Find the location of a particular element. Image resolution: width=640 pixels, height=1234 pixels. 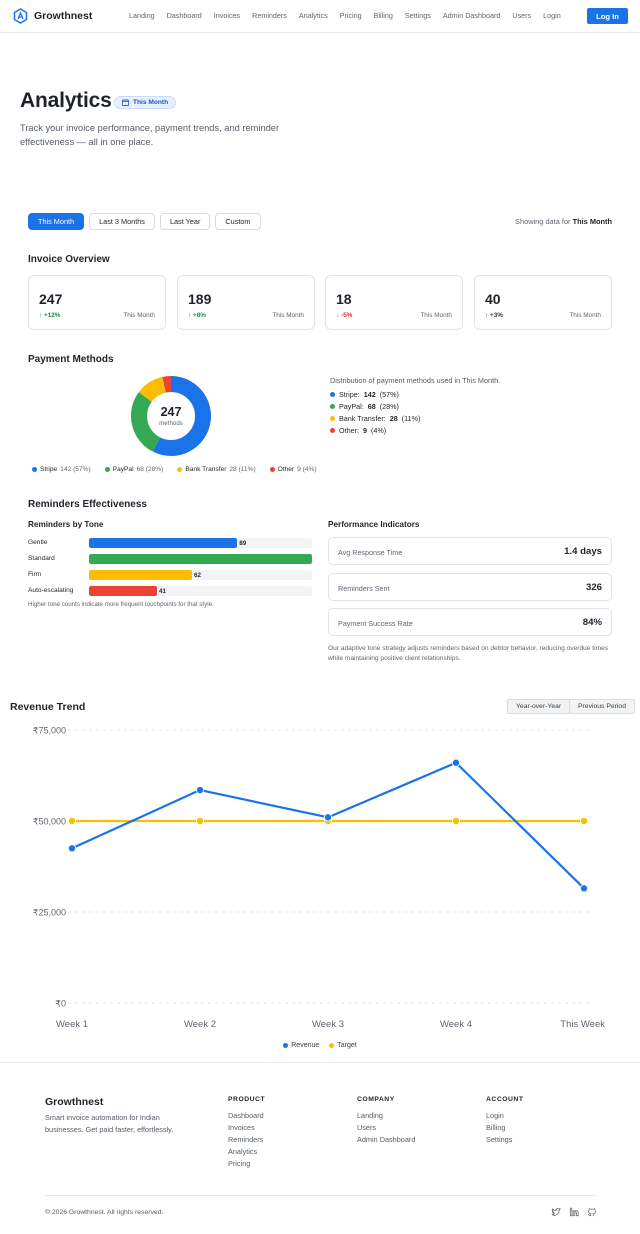

footer-link-analytics: Analytics is located at coordinates (243, 1151).